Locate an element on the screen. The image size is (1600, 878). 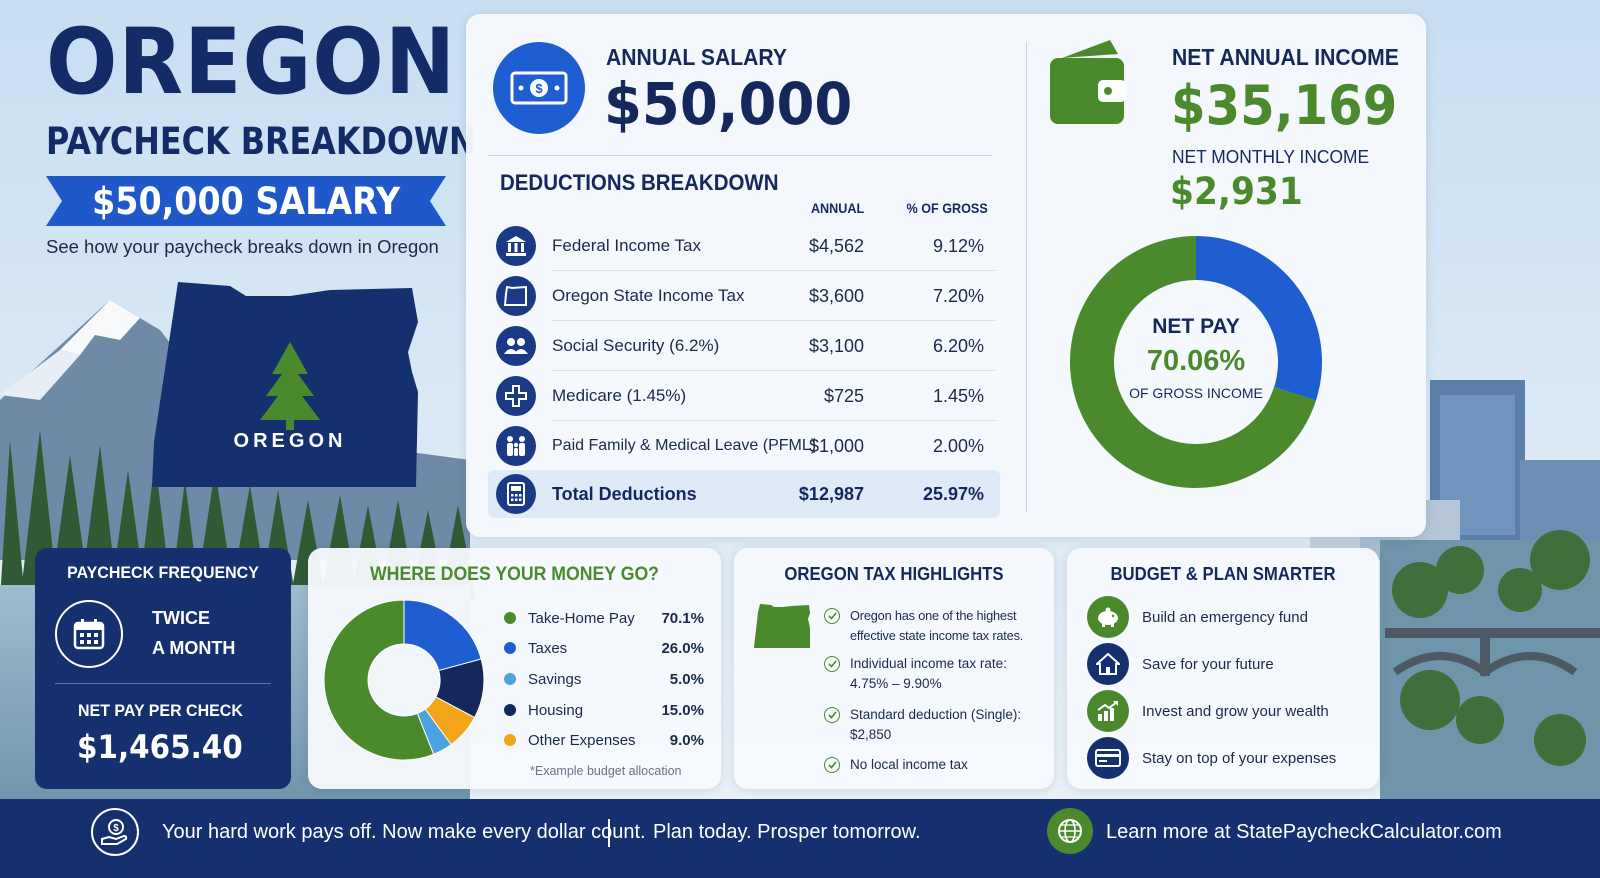
family-icon is located at coordinates (516, 446).